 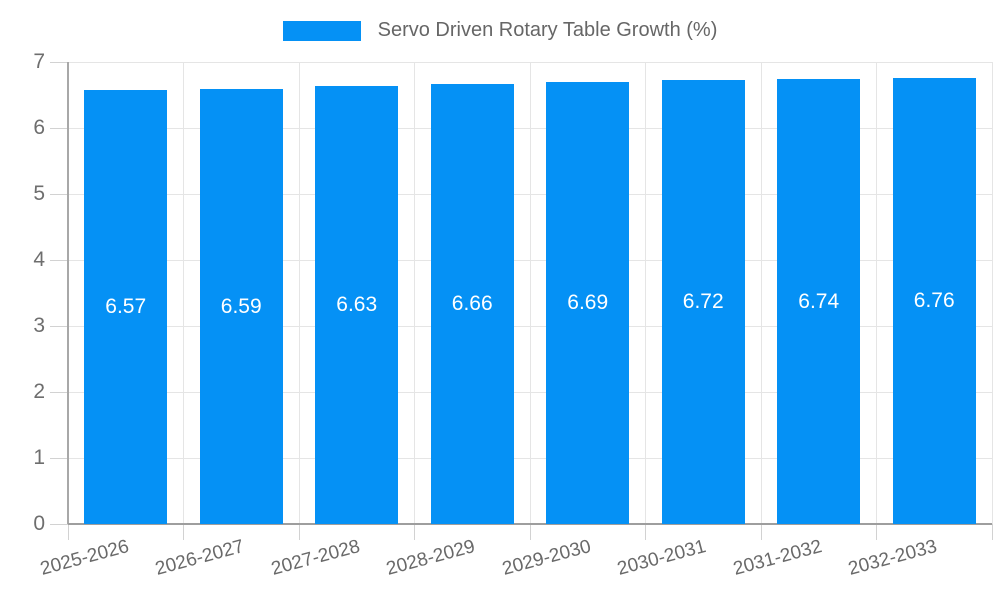 I want to click on y-axis-tick-label: 3, so click(x=39, y=325).